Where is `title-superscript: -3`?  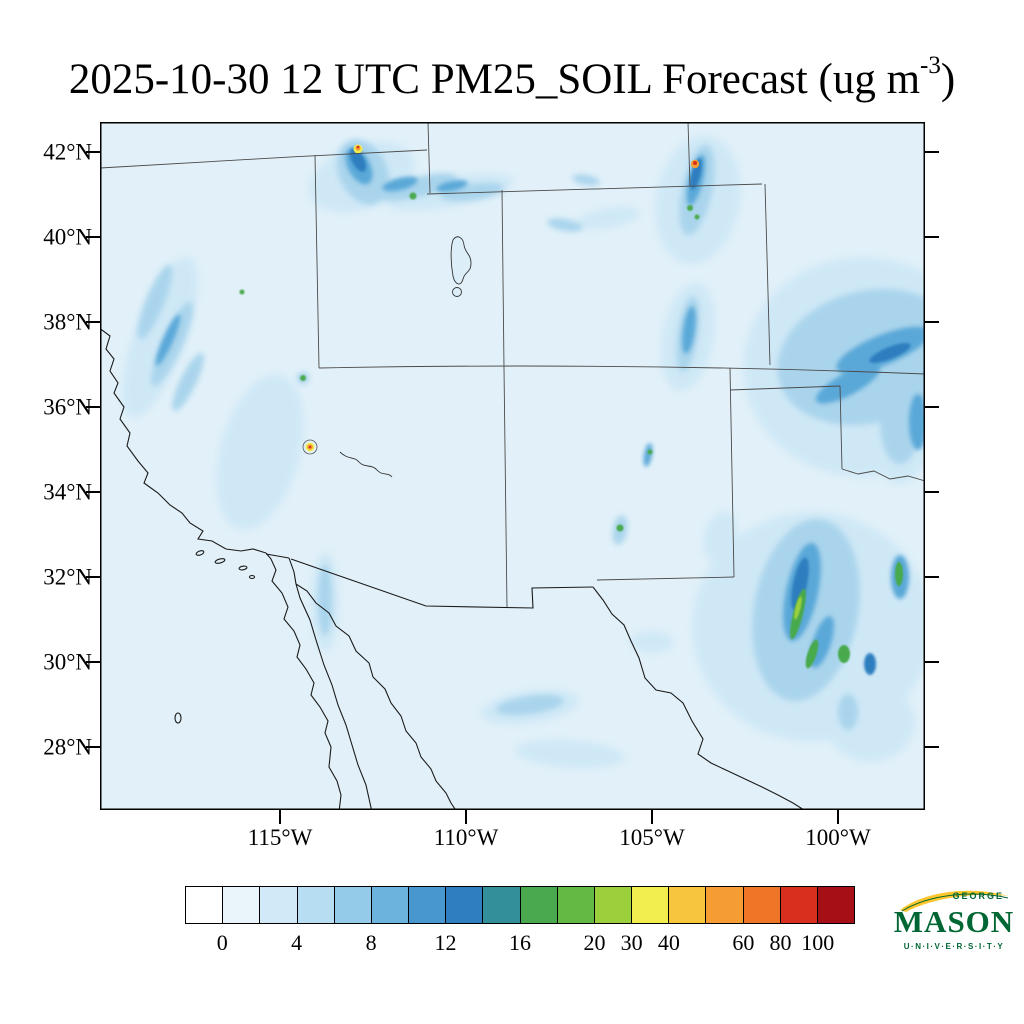 title-superscript: -3 is located at coordinates (930, 66).